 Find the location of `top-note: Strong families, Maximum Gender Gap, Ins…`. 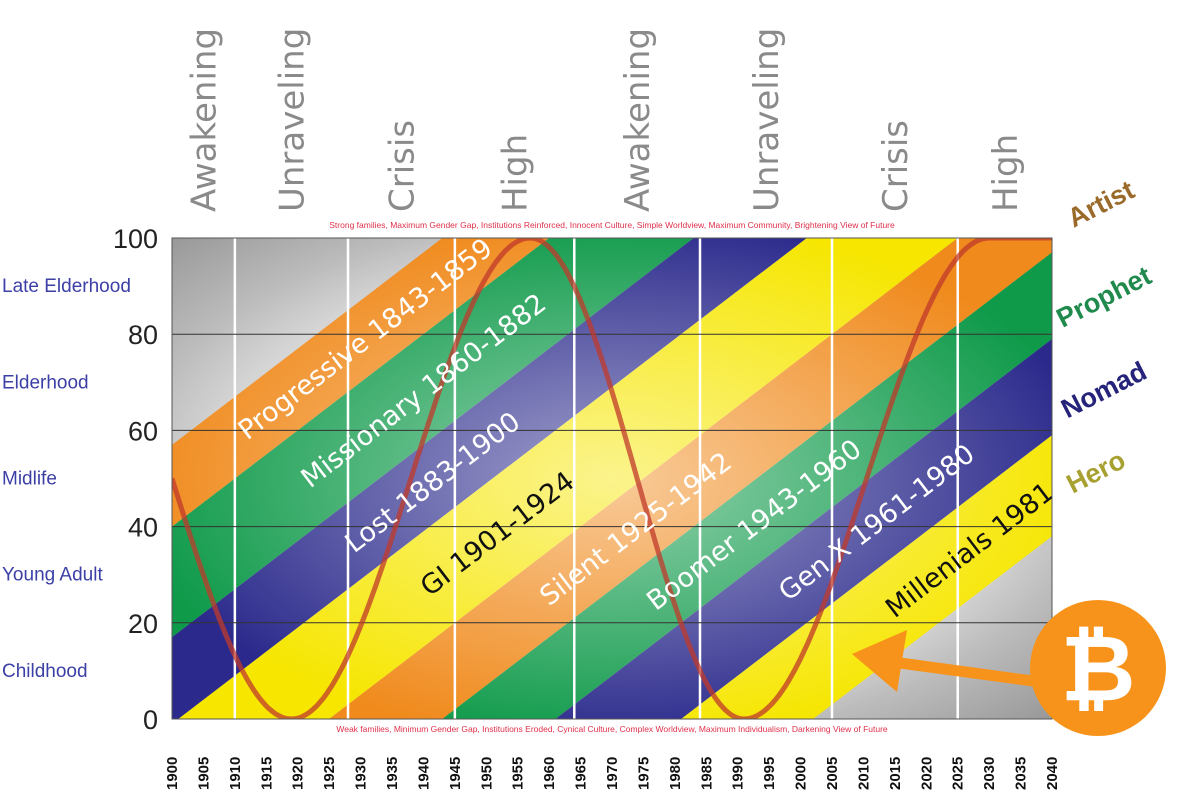

top-note: Strong families, Maximum Gender Gap, Ins… is located at coordinates (612, 225).